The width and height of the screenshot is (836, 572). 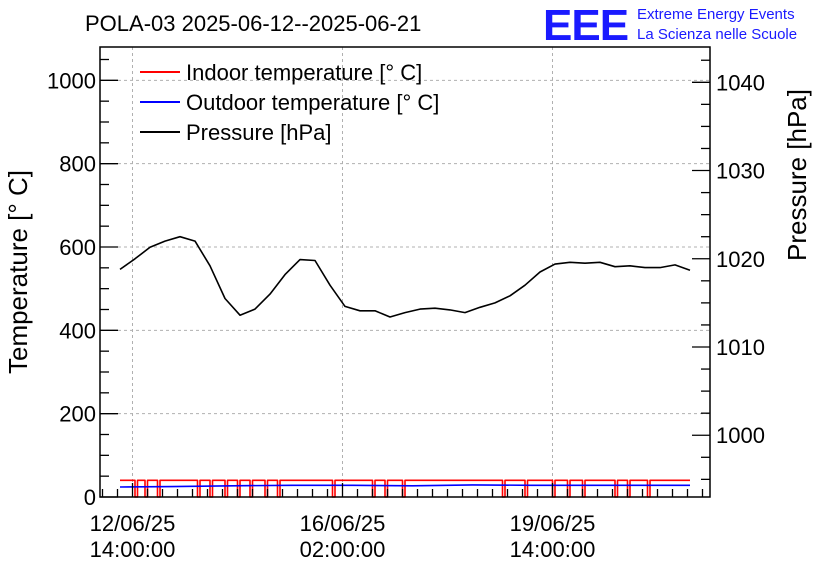 What do you see at coordinates (77, 414) in the screenshot?
I see `y-tick-label: 200` at bounding box center [77, 414].